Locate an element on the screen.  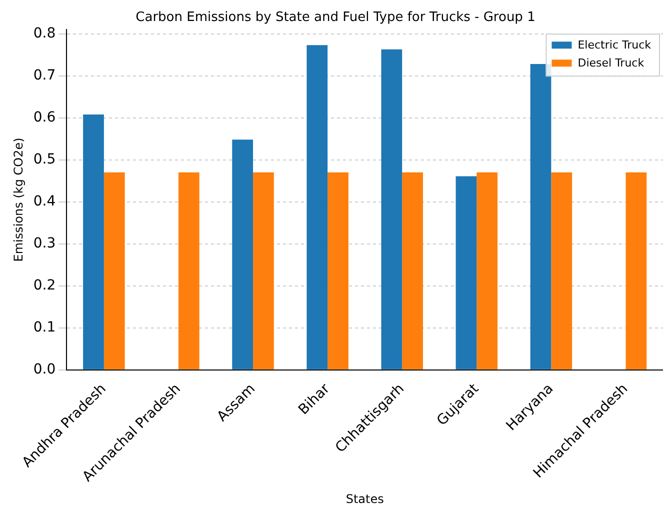
chart-title: Carbon Emissions by State and Fuel Type for Trucks - Group 1 is located at coordinates (336, 18).